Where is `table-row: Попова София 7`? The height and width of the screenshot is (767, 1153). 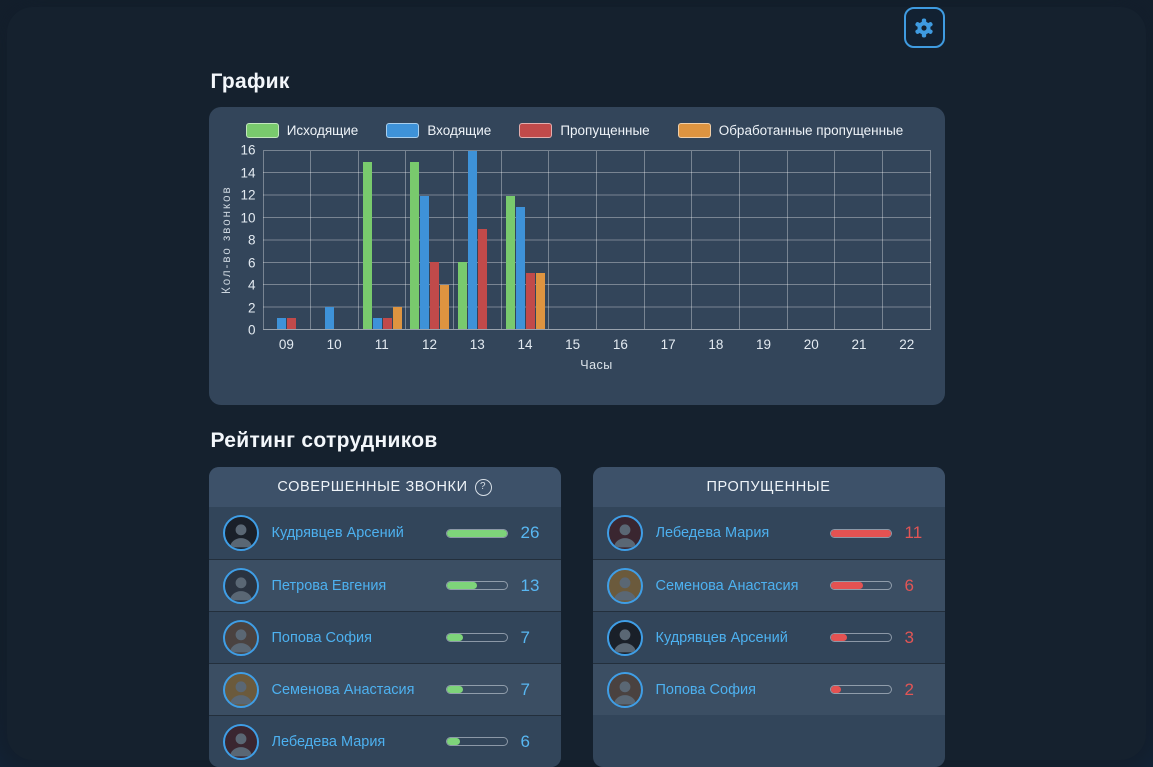 table-row: Попова София 7 is located at coordinates (384, 637).